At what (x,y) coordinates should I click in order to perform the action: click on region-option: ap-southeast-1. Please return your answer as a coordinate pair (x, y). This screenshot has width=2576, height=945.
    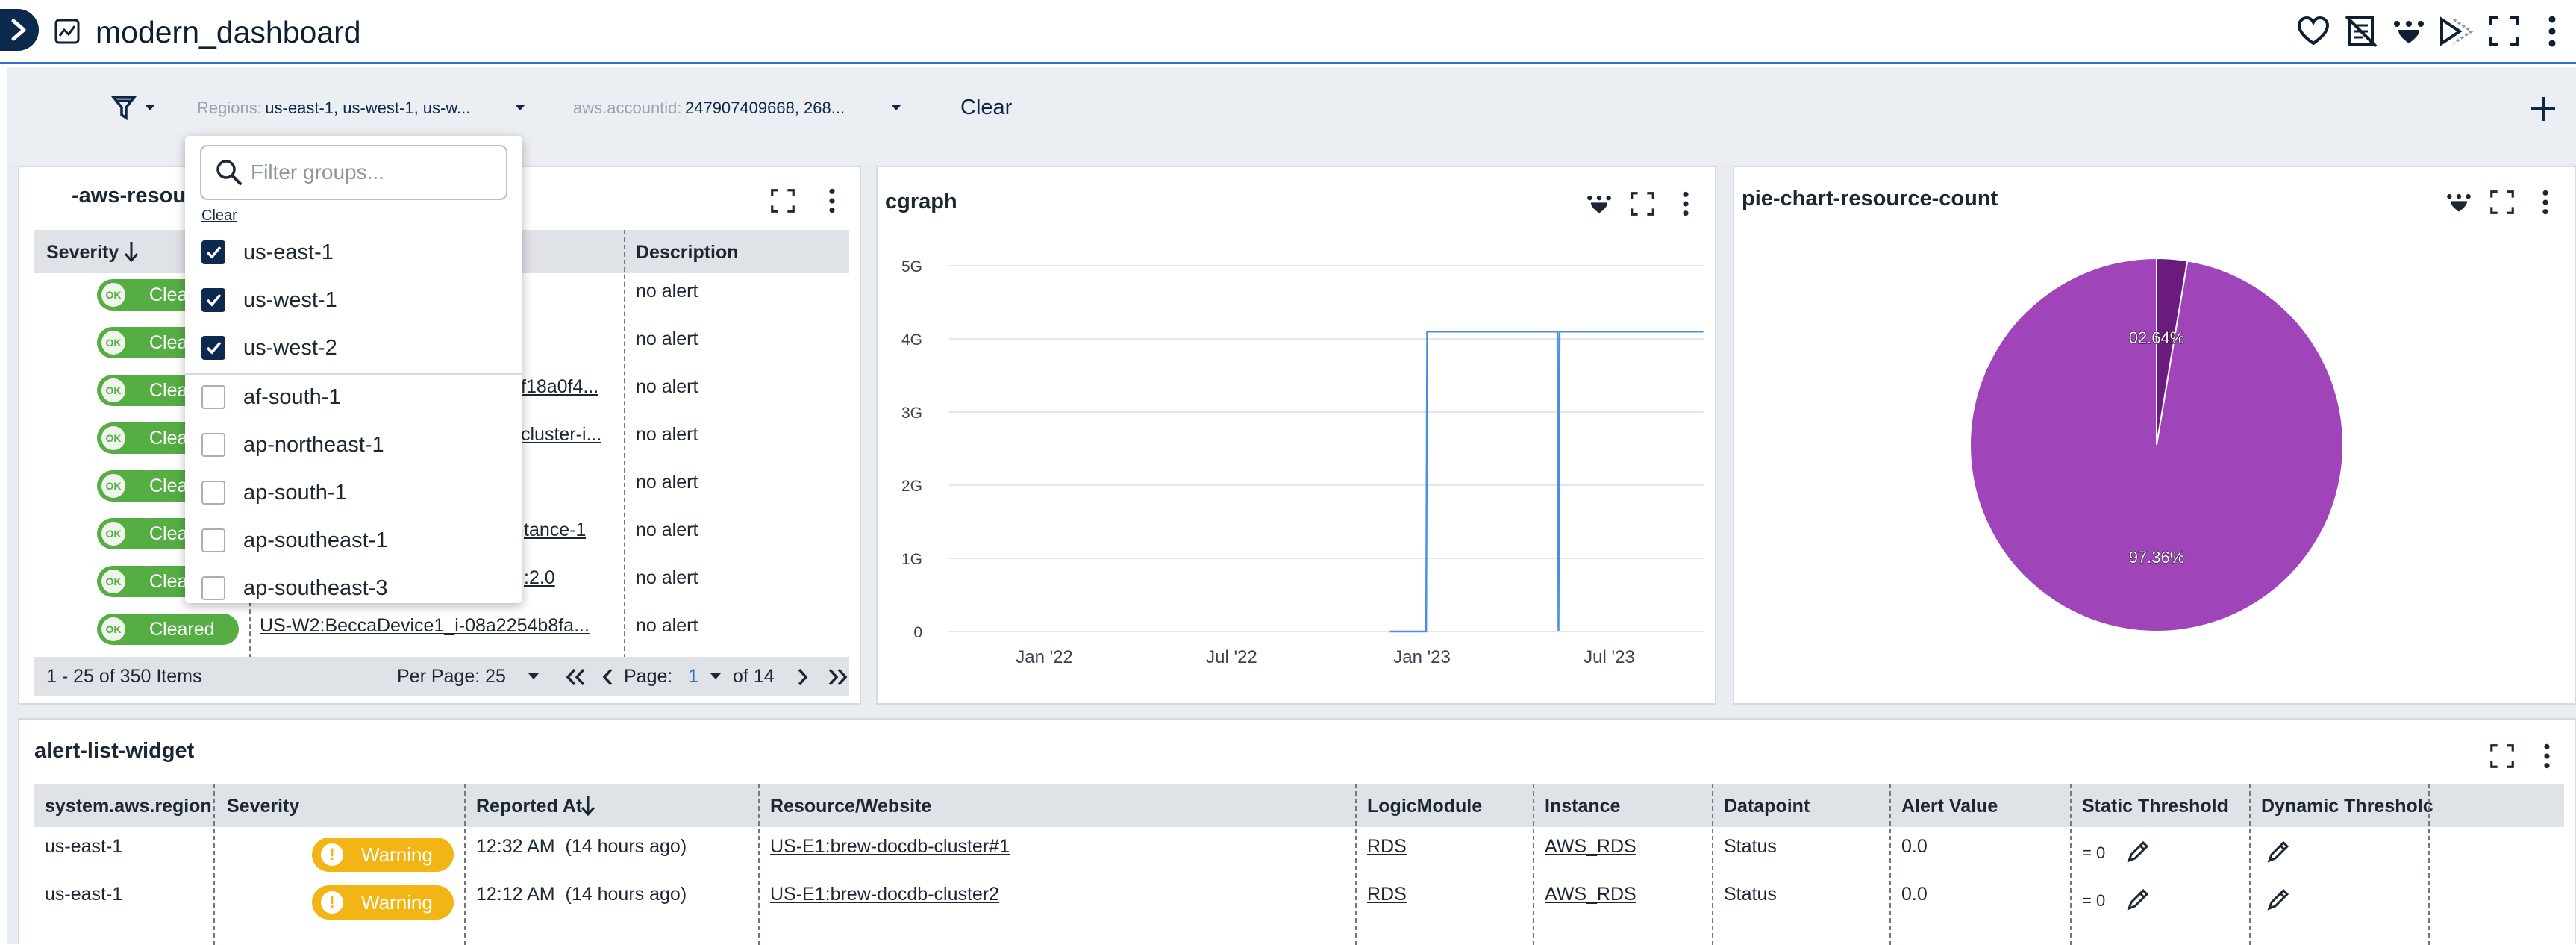
    Looking at the image, I should click on (358, 539).